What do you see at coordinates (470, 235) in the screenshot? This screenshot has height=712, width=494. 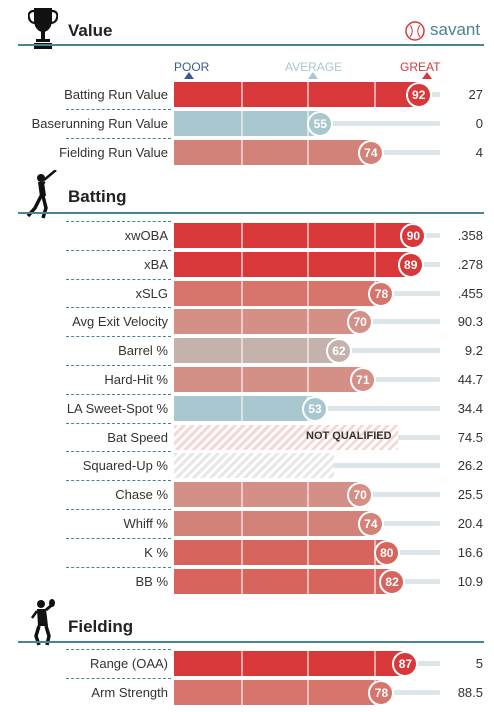 I see `metric-value: .358` at bounding box center [470, 235].